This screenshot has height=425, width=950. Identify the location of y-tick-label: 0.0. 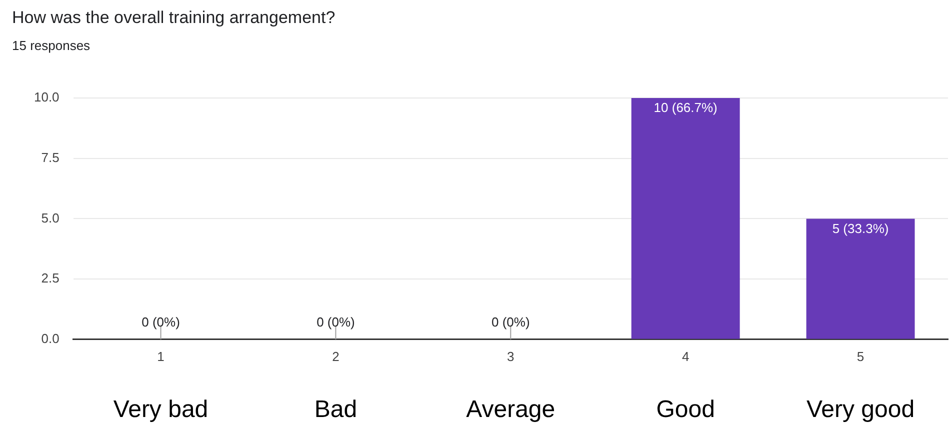
(50, 338).